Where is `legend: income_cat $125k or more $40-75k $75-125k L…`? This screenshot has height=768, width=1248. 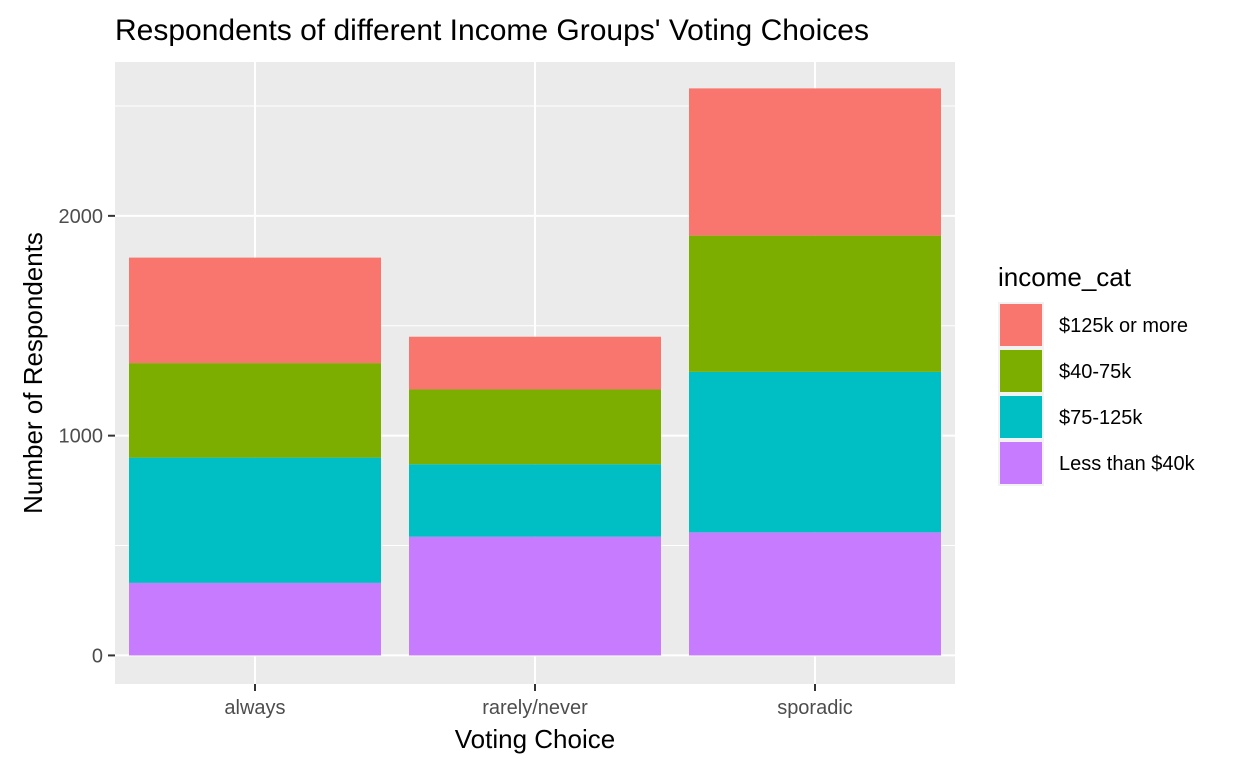
legend: income_cat $125k or more $40-75k $75-125k L… is located at coordinates (1097, 374).